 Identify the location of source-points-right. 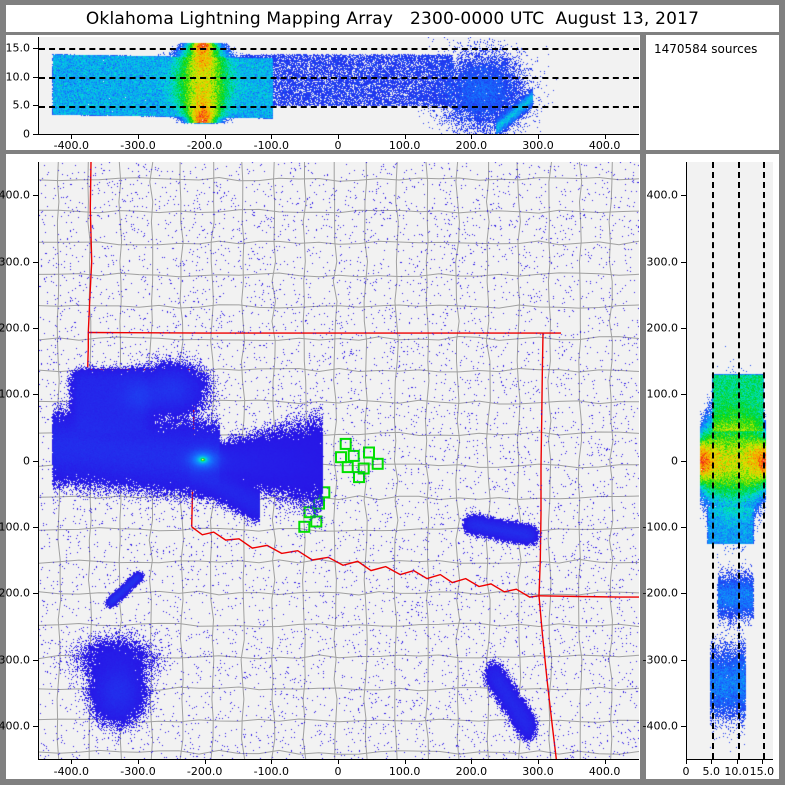
(730, 460).